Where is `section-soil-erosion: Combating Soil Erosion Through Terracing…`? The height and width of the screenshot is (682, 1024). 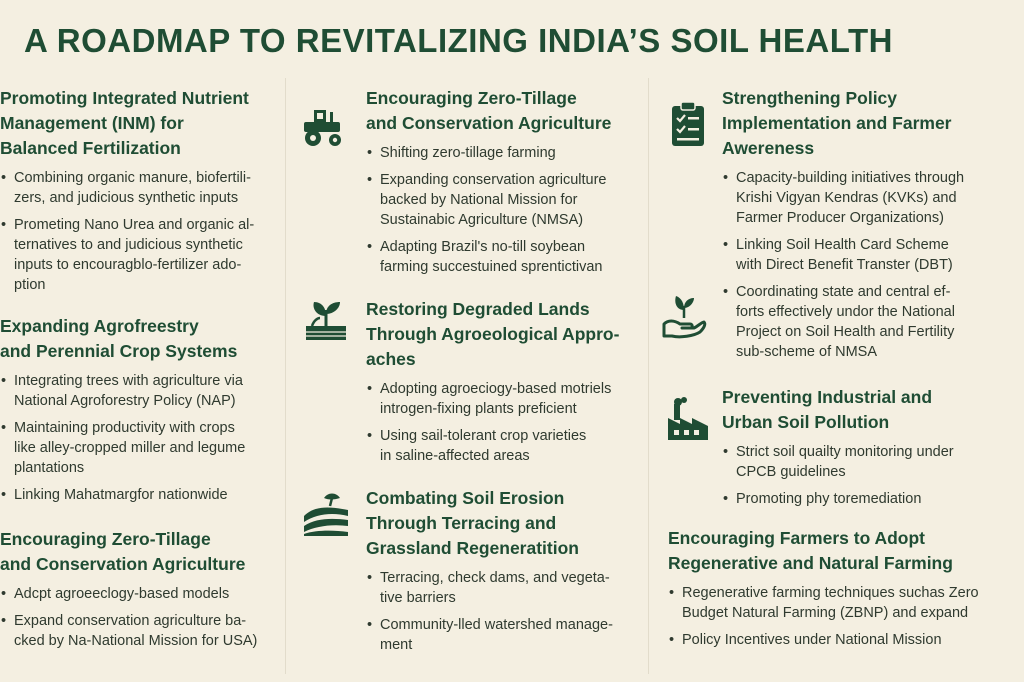 section-soil-erosion: Combating Soil Erosion Through Terracing… is located at coordinates (506, 574).